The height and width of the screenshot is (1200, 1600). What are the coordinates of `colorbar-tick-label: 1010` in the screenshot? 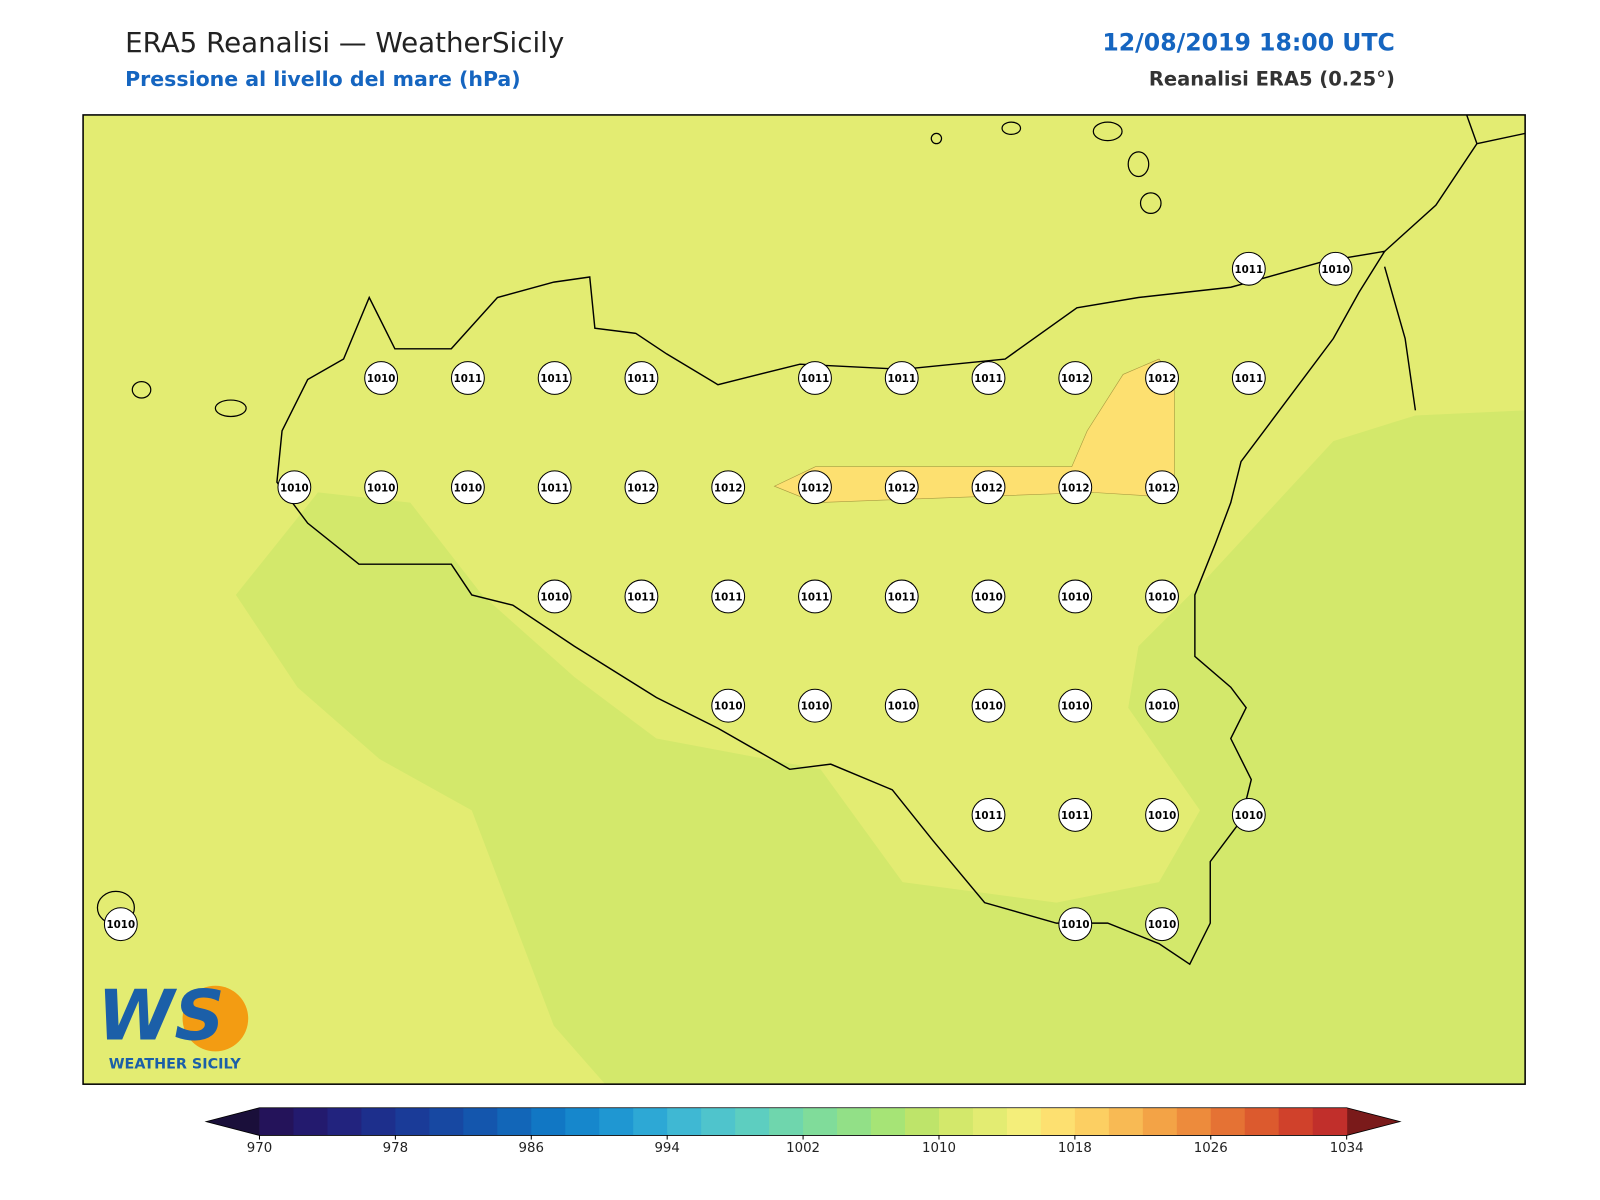 It's located at (939, 1148).